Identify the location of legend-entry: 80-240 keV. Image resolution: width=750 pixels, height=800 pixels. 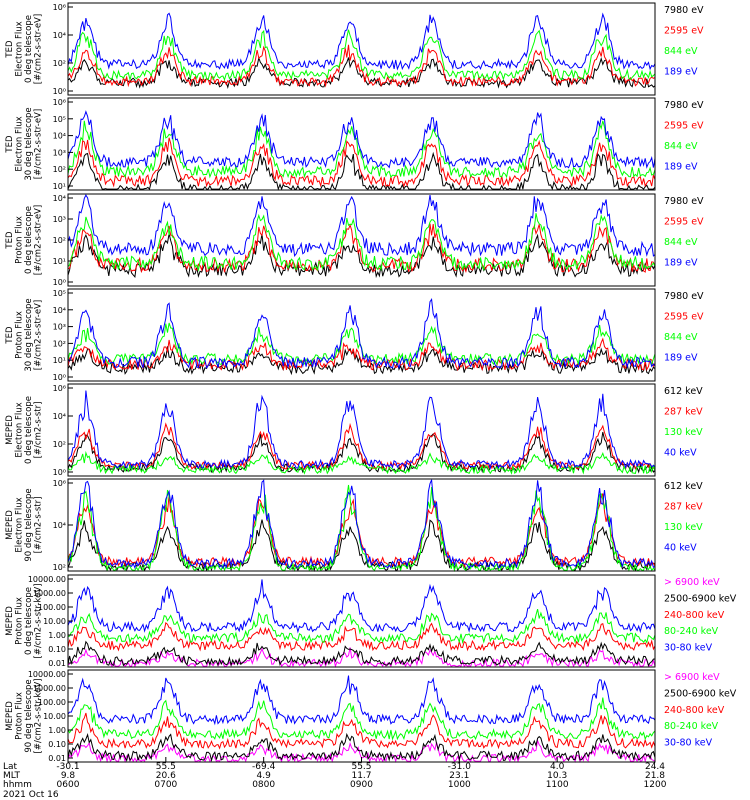
(691, 631).